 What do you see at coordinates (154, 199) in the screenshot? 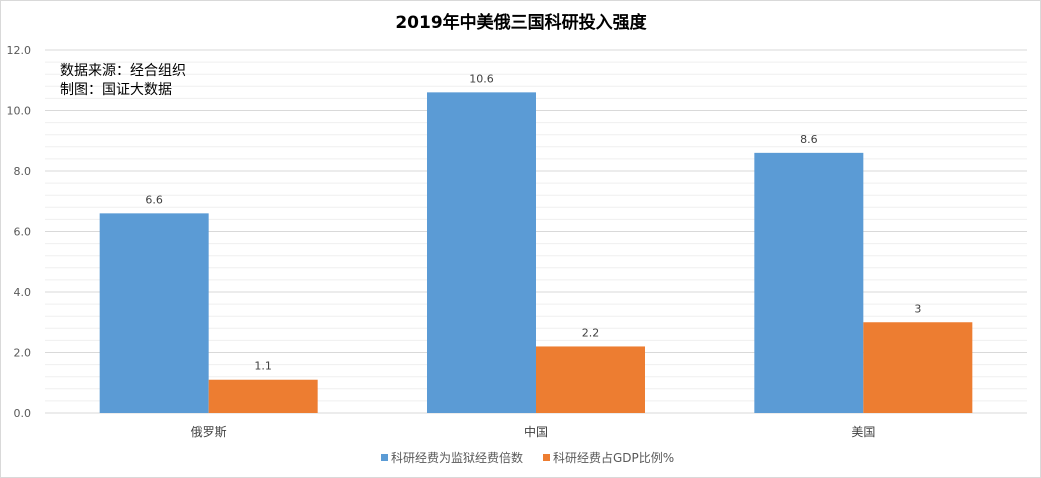
I see `data-label: 6.6` at bounding box center [154, 199].